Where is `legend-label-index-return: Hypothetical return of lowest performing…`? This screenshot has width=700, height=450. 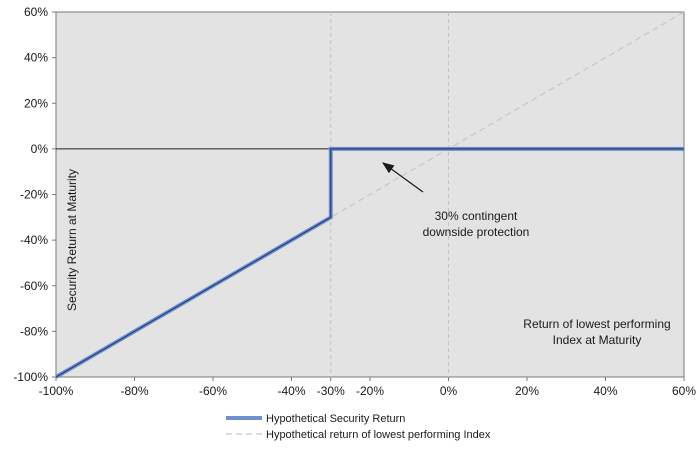 legend-label-index-return: Hypothetical return of lowest performing… is located at coordinates (378, 435).